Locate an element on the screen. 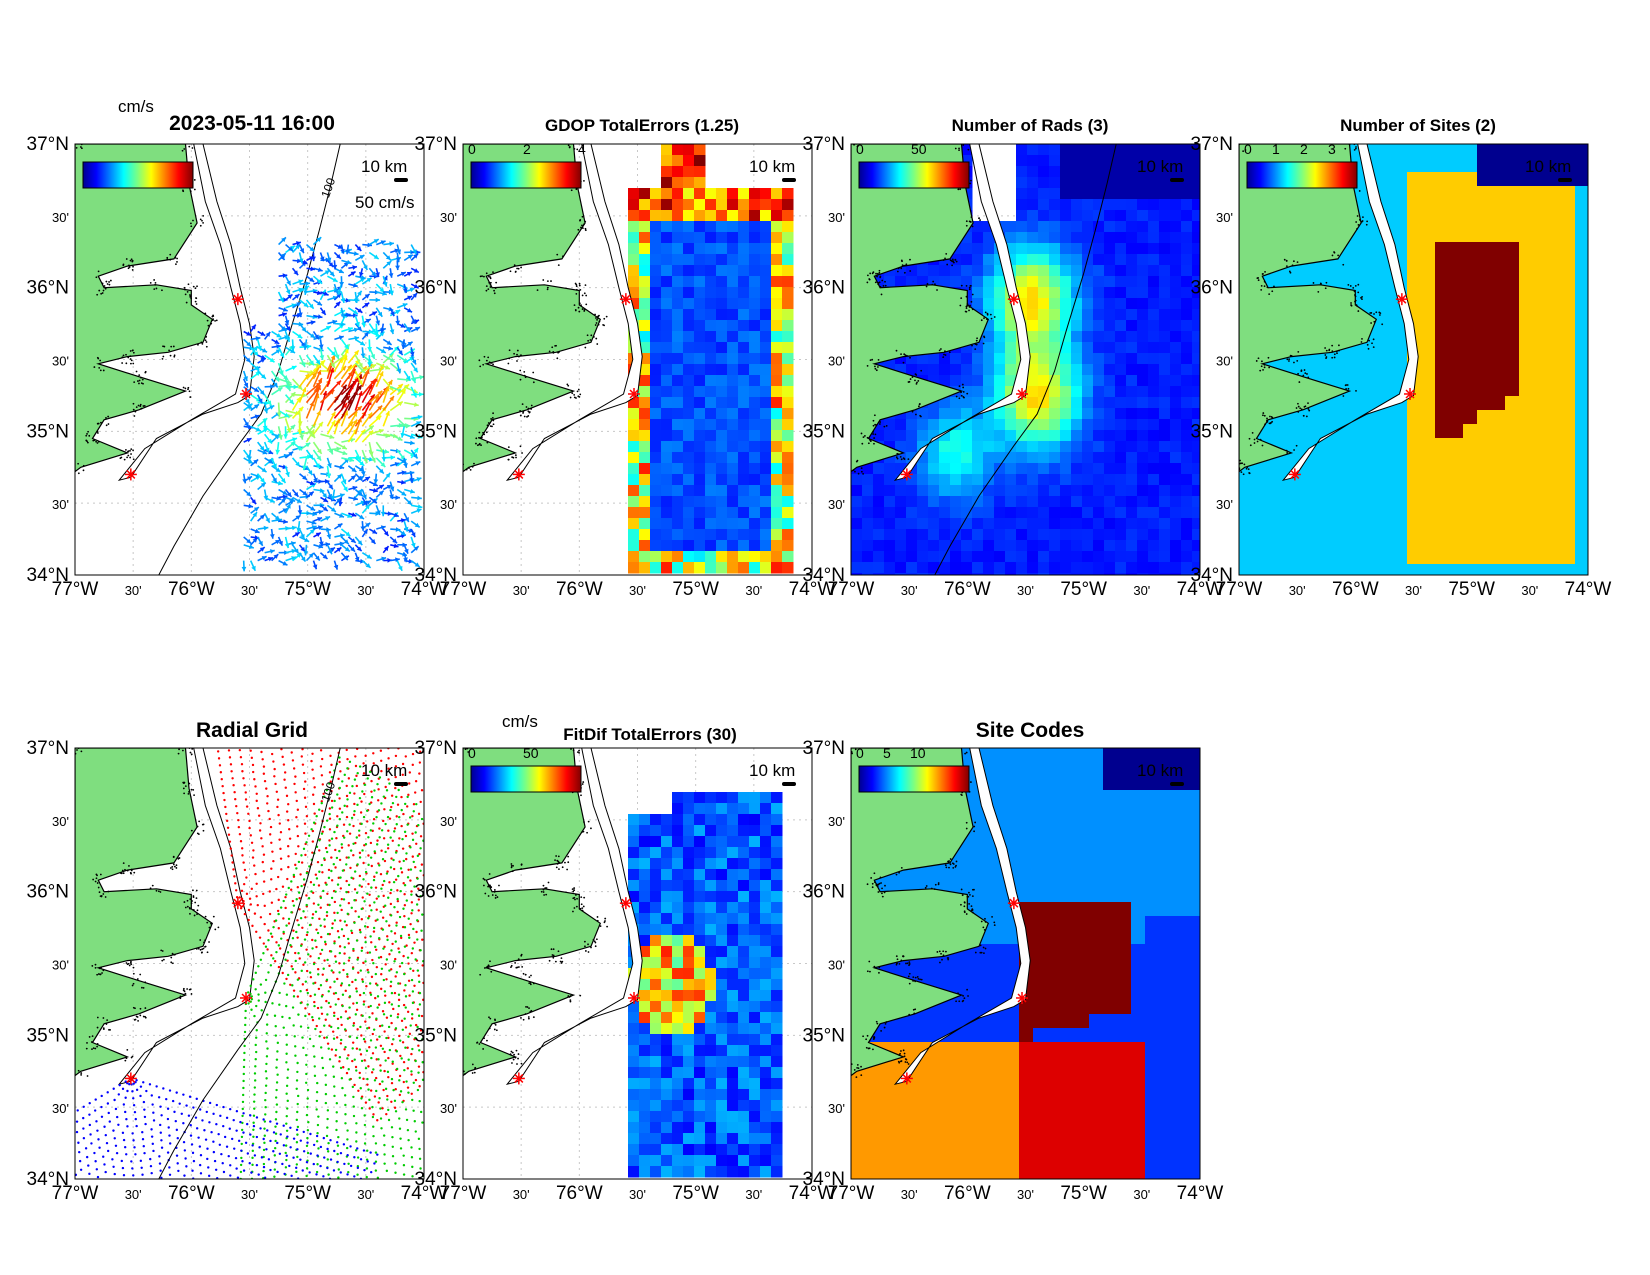  panel-title-fitdif: FitDif TotalErrors (30) is located at coordinates (649, 734).